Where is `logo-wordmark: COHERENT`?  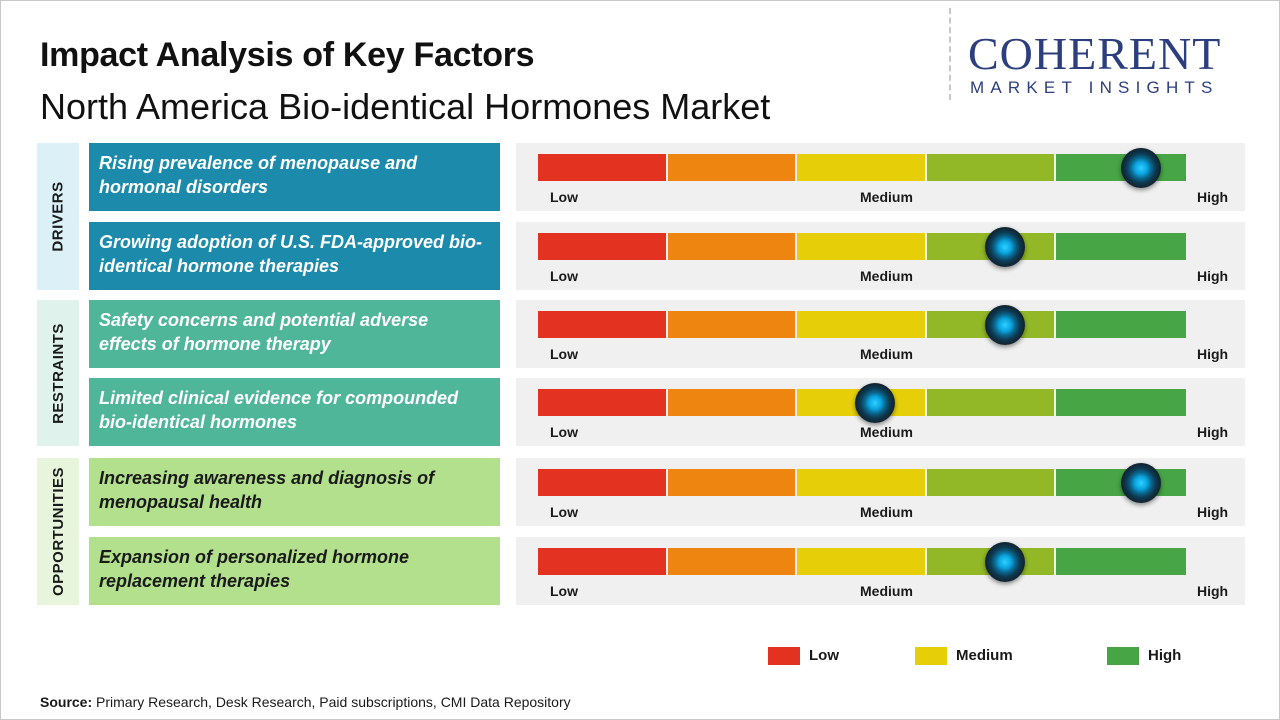
logo-wordmark: COHERENT is located at coordinates (1095, 53).